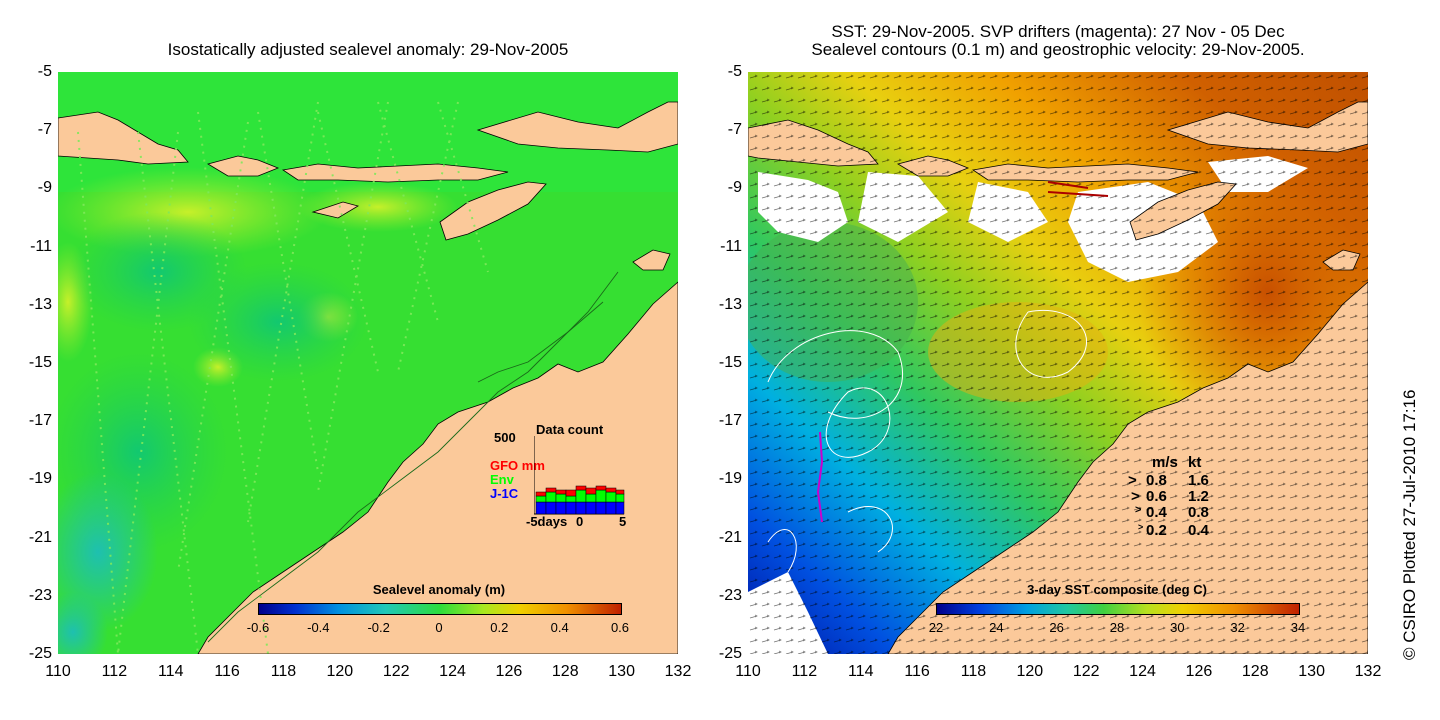  Describe the element at coordinates (440, 609) in the screenshot. I see `left-colorbar` at that location.